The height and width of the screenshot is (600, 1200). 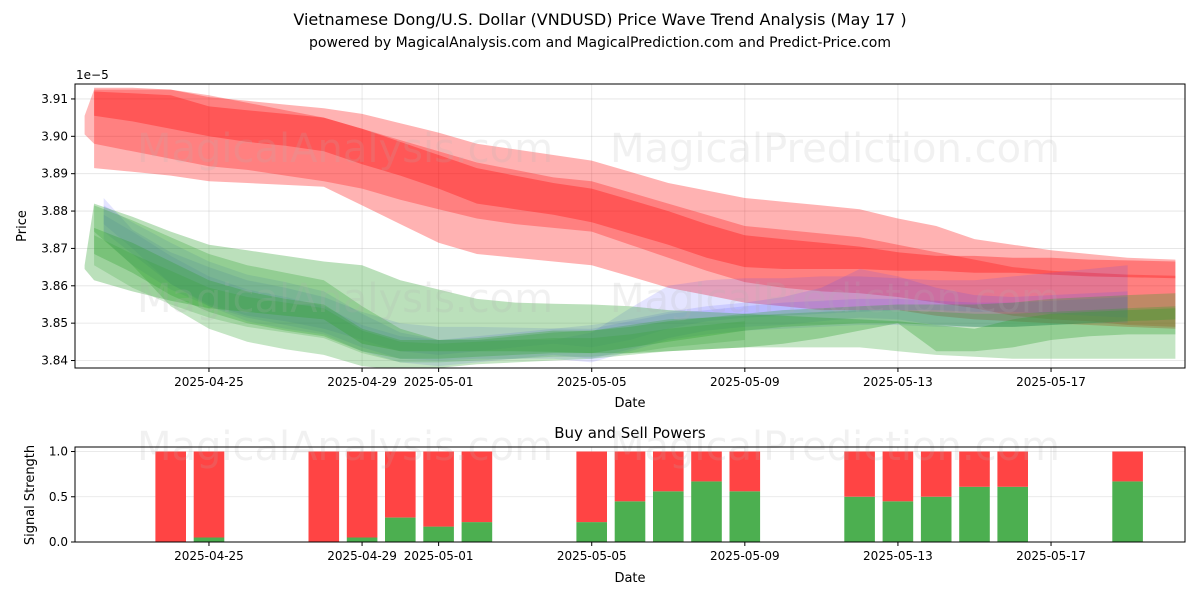 I want to click on signal-x-tick-label: 2025-05-17, so click(x=1051, y=556).